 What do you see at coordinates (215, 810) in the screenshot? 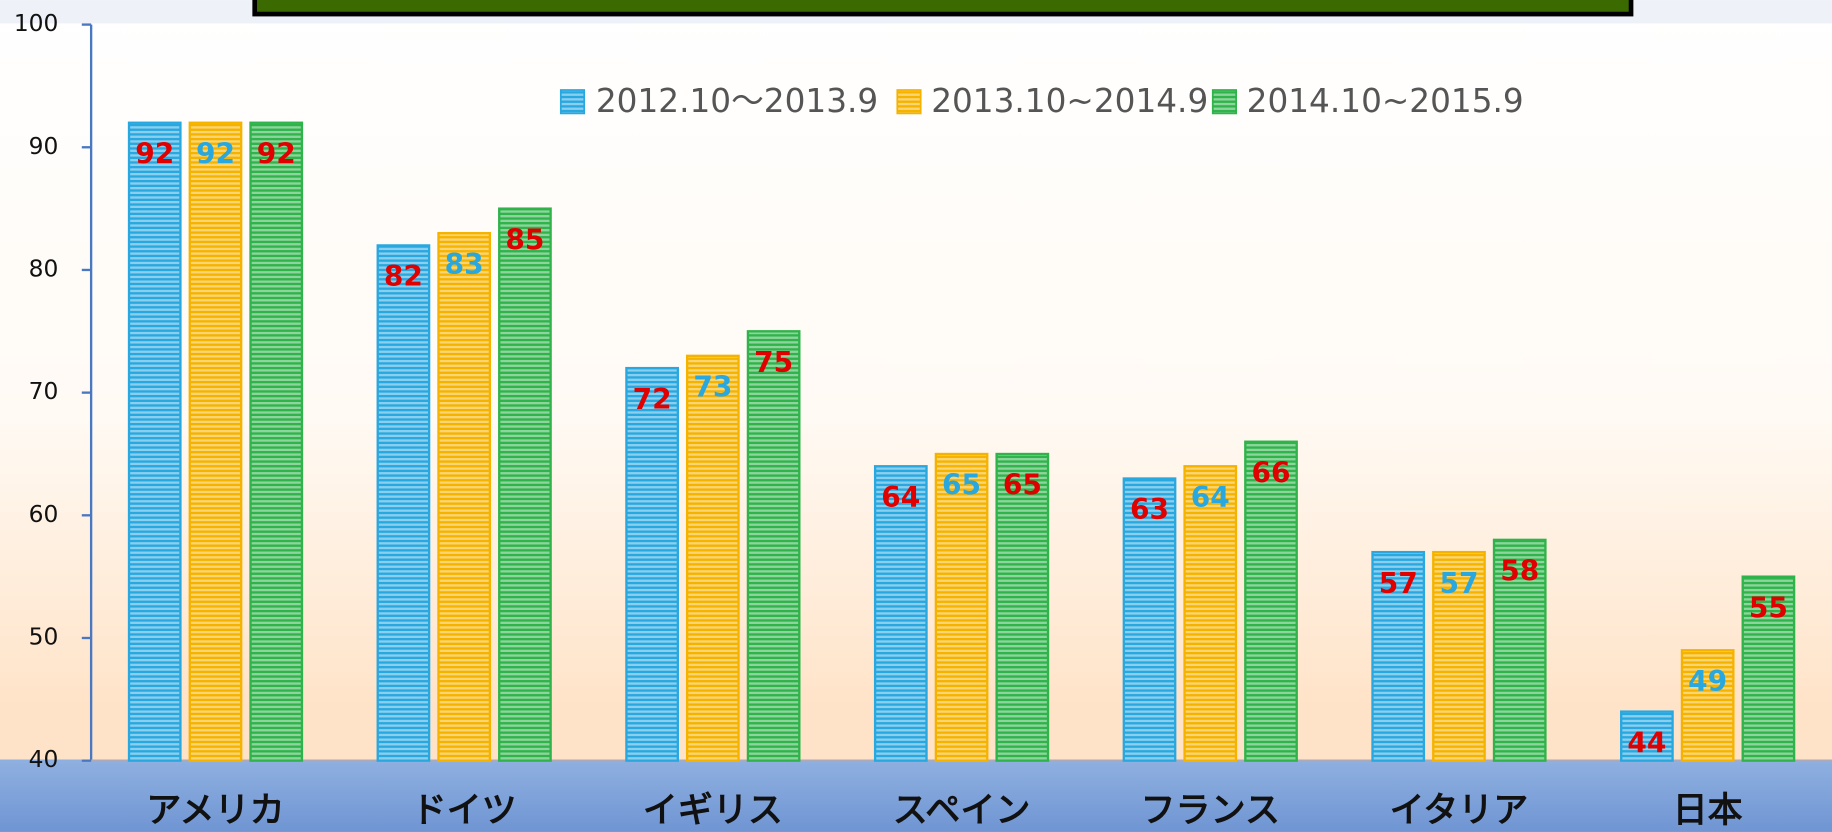
I see `x-tick-label: アメリカ` at bounding box center [215, 810].